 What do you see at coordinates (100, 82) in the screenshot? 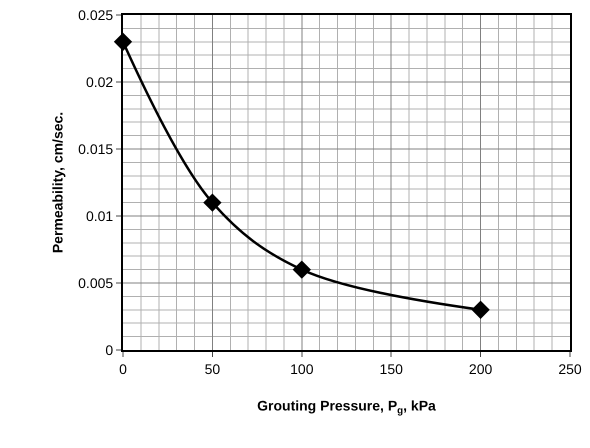
I see `y-tick-label: 0.02` at bounding box center [100, 82].